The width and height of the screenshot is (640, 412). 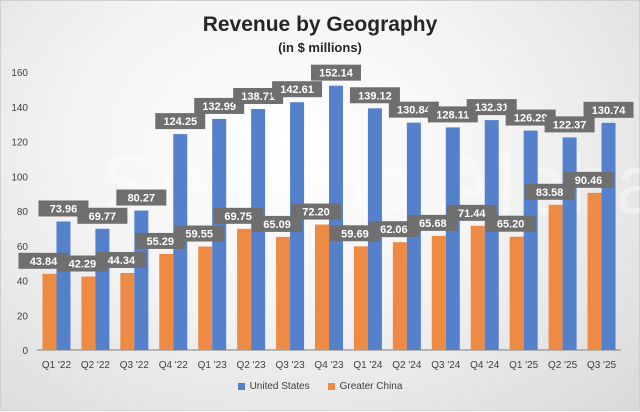 What do you see at coordinates (252, 365) in the screenshot?
I see `x-tick-label: Q2 '23` at bounding box center [252, 365].